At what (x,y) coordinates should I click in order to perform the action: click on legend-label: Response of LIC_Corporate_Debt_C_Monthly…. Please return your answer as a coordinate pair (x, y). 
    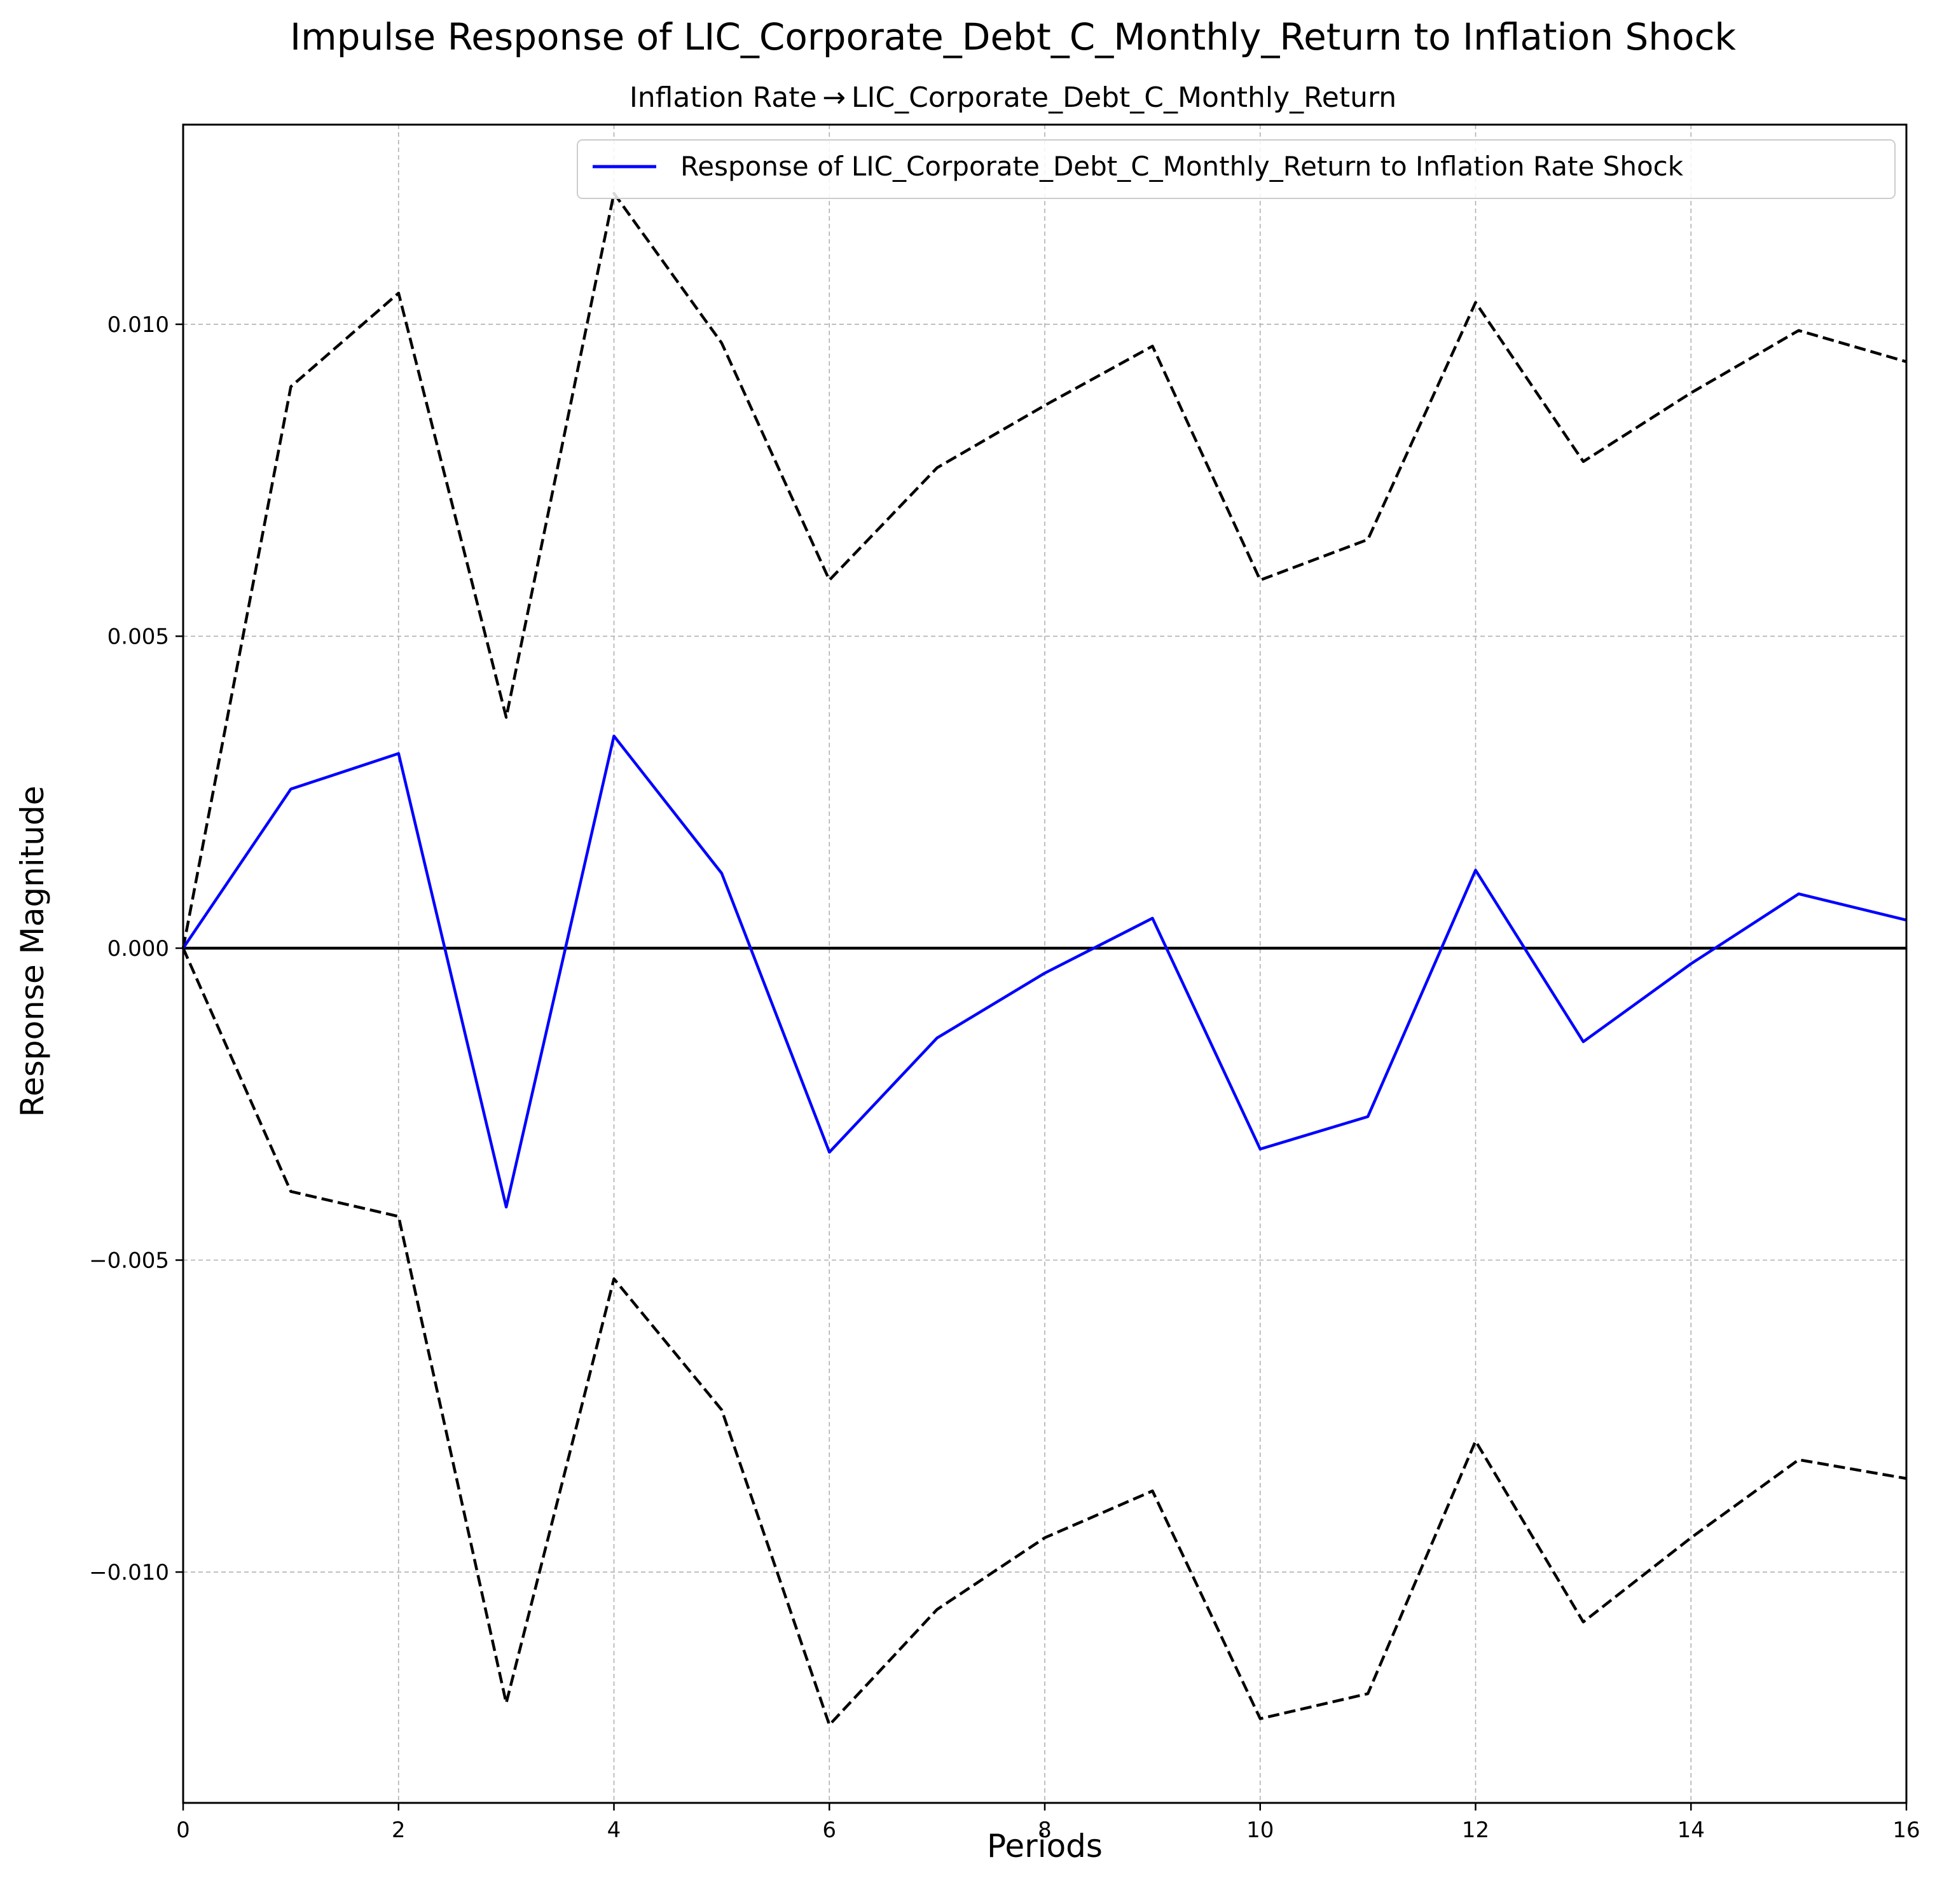
    Looking at the image, I should click on (1182, 166).